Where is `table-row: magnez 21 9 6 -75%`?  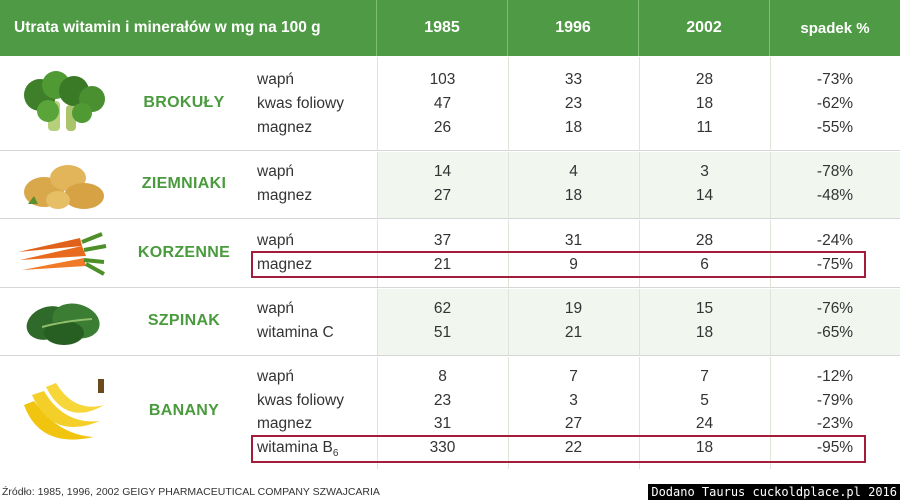
table-row: magnez 21 9 6 -75% is located at coordinates (450, 266).